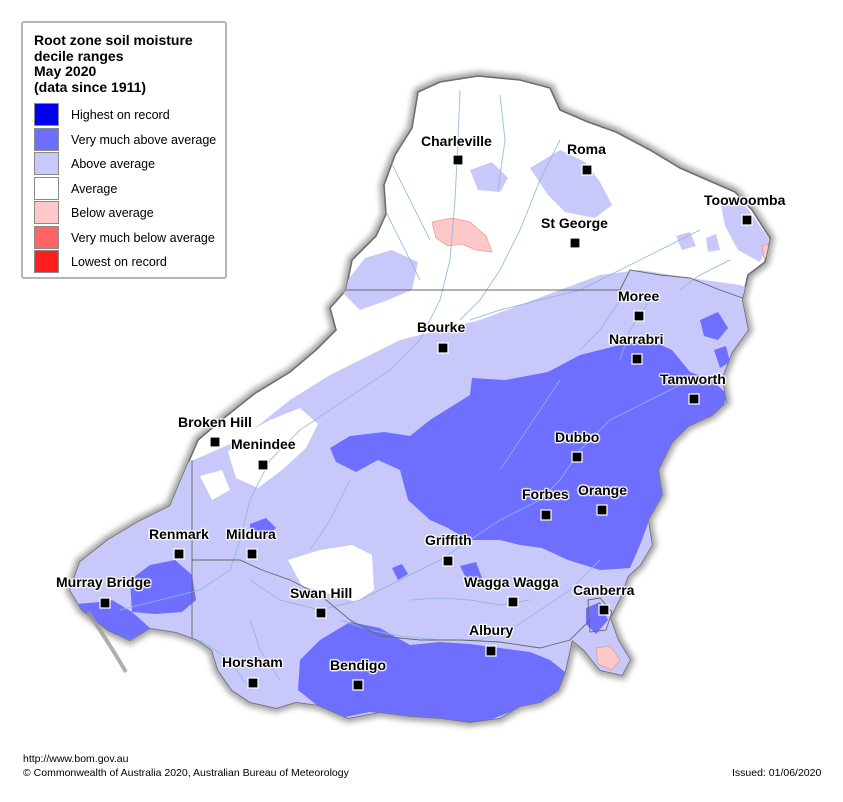 This screenshot has height=802, width=843. What do you see at coordinates (693, 379) in the screenshot?
I see `town-label-tamworth: Tamworth` at bounding box center [693, 379].